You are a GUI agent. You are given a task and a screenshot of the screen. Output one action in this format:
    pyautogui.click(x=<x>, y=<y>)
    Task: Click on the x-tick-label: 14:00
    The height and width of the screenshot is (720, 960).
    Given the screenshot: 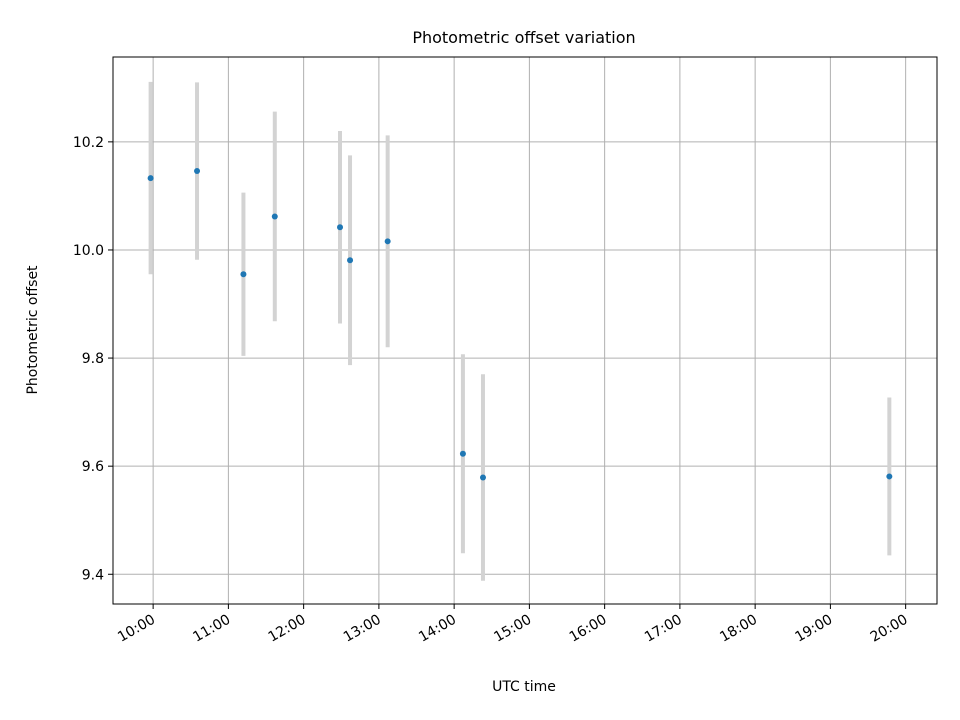 What is the action you would take?
    pyautogui.click(x=437, y=629)
    